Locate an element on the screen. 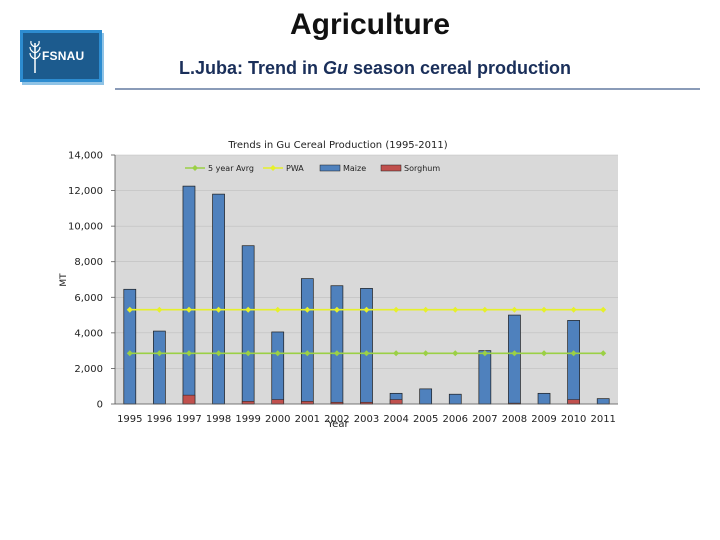  x-tick-label: 1999 is located at coordinates (247, 419).